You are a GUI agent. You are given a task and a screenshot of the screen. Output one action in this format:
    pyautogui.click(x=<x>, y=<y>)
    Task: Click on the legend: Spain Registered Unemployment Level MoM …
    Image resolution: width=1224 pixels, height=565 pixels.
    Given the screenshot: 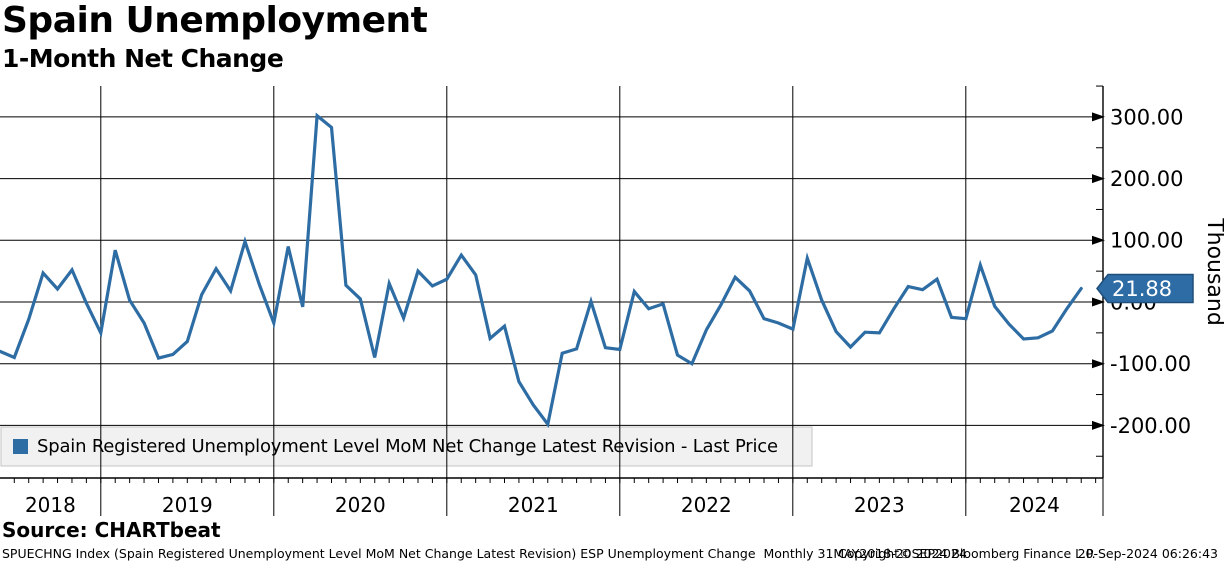 What is the action you would take?
    pyautogui.click(x=406, y=446)
    